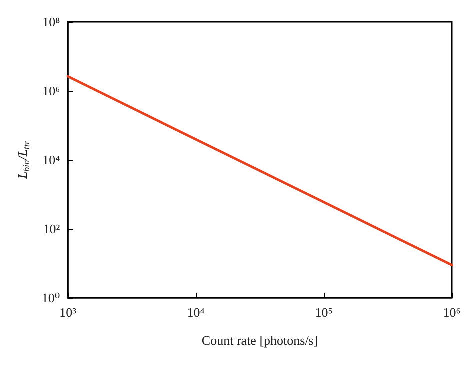  What do you see at coordinates (23, 160) in the screenshot?
I see `y-axis-title: Lbin/Lttr` at bounding box center [23, 160].